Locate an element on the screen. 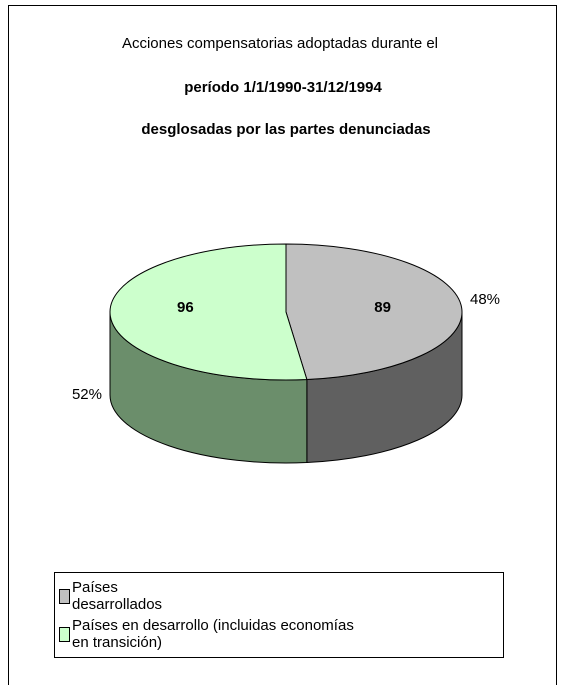 The image size is (561, 685). percent-label: 52% is located at coordinates (87, 394).